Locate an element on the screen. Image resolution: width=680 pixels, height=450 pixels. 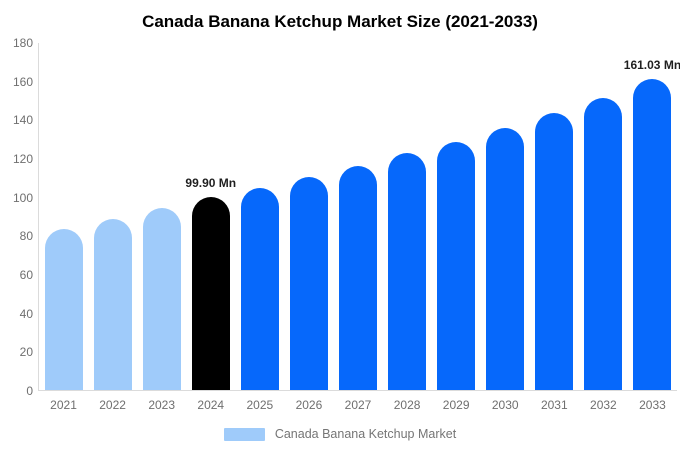
x-tick-label-2024: 2024 is located at coordinates (211, 405).